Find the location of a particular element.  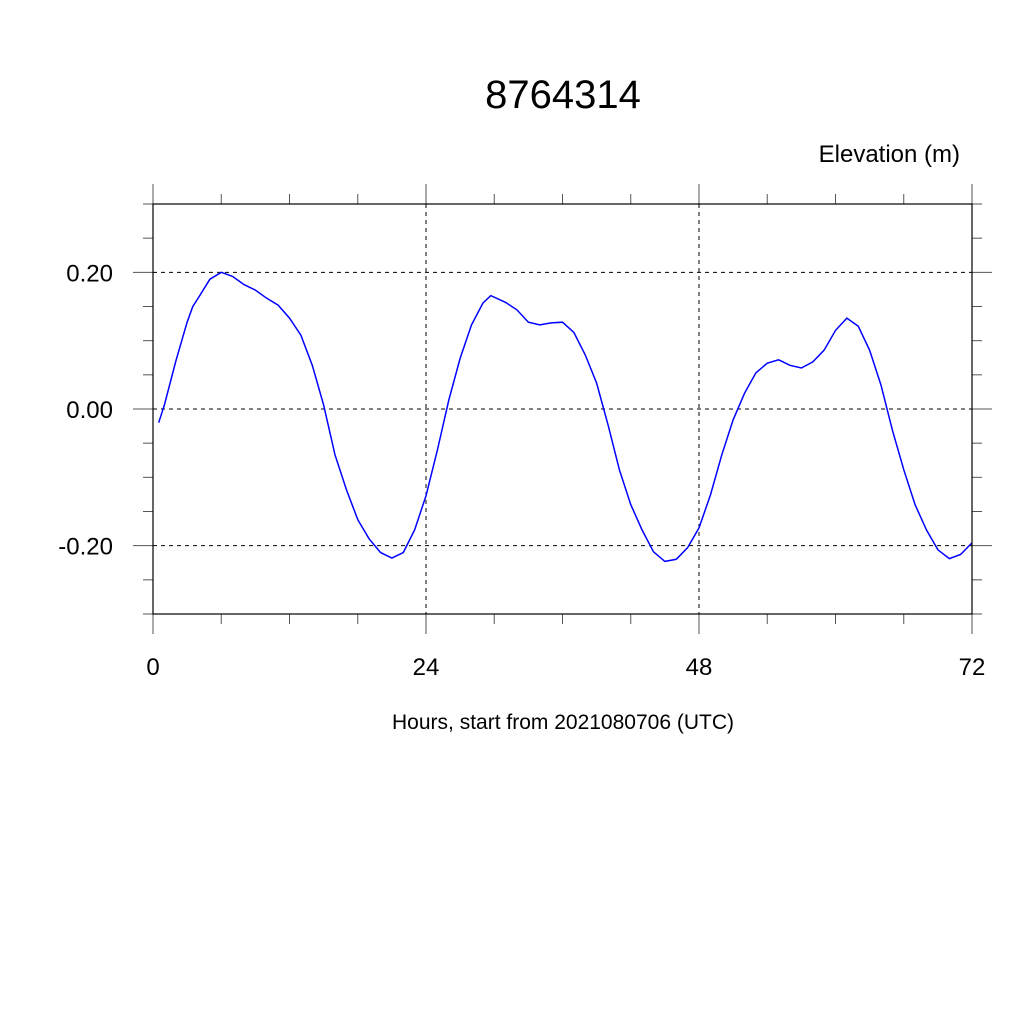

x-tick-label: 24 is located at coordinates (426, 667).